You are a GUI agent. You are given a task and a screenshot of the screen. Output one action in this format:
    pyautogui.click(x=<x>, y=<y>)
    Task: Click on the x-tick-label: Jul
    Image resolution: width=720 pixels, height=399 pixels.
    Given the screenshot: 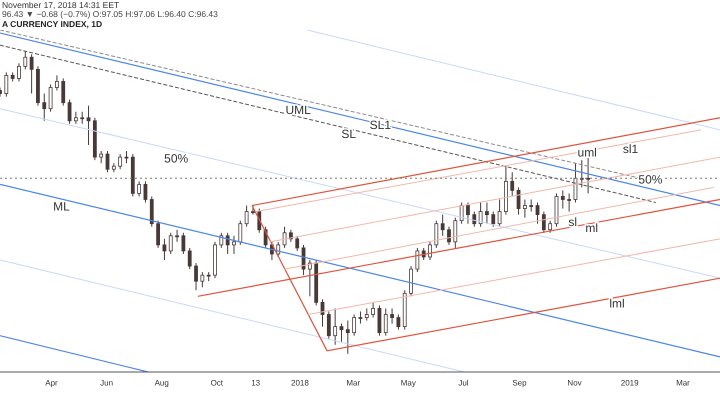 What is the action you would take?
    pyautogui.click(x=463, y=383)
    